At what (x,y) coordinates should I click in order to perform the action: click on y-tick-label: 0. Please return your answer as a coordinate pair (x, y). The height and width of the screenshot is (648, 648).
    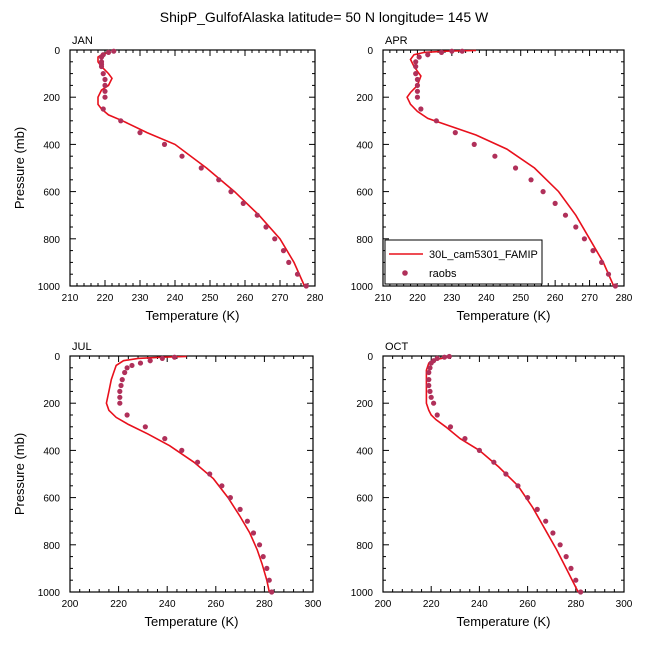
    Looking at the image, I should click on (370, 357).